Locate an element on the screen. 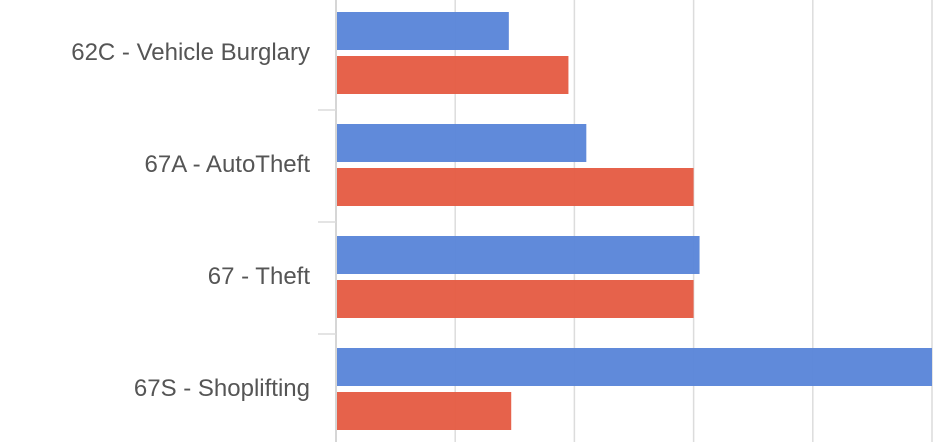 The width and height of the screenshot is (944, 442). category-label: 67A - AutoTheft is located at coordinates (228, 164).